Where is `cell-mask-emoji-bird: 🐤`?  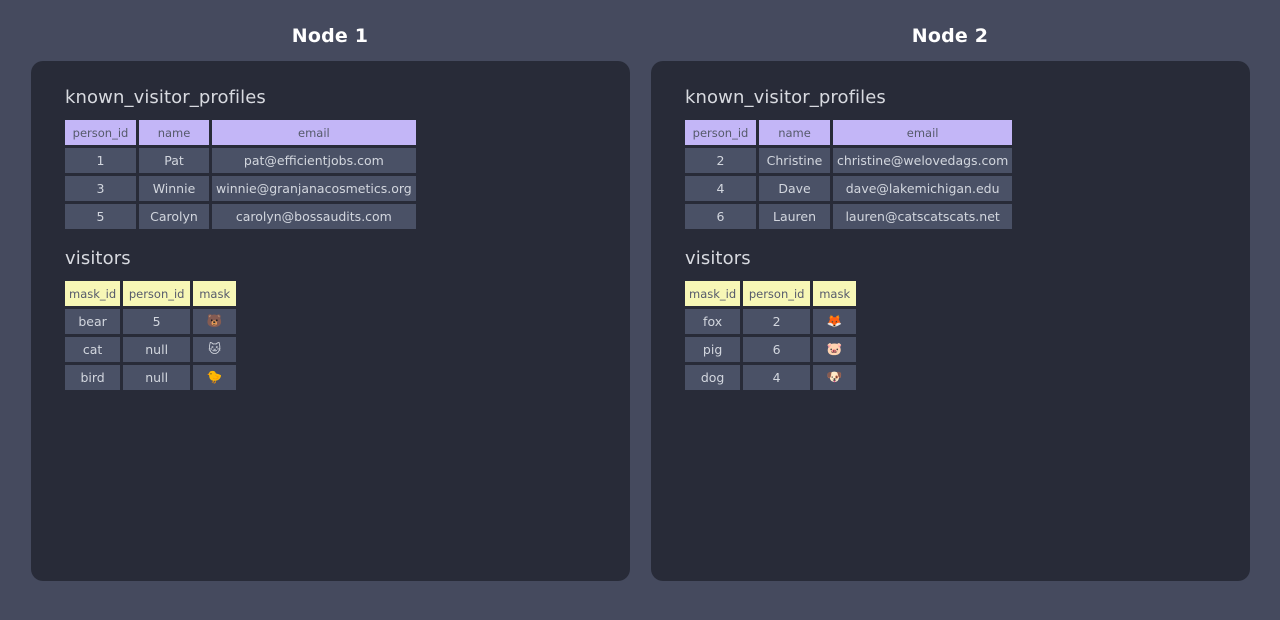
cell-mask-emoji-bird: 🐤 is located at coordinates (215, 377).